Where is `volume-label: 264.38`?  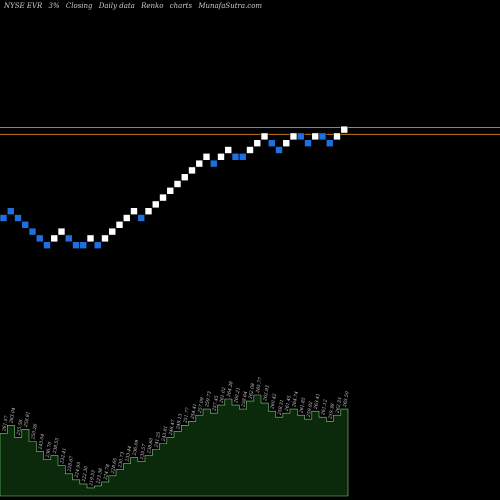 volume-label: 264.38 is located at coordinates (230, 390).